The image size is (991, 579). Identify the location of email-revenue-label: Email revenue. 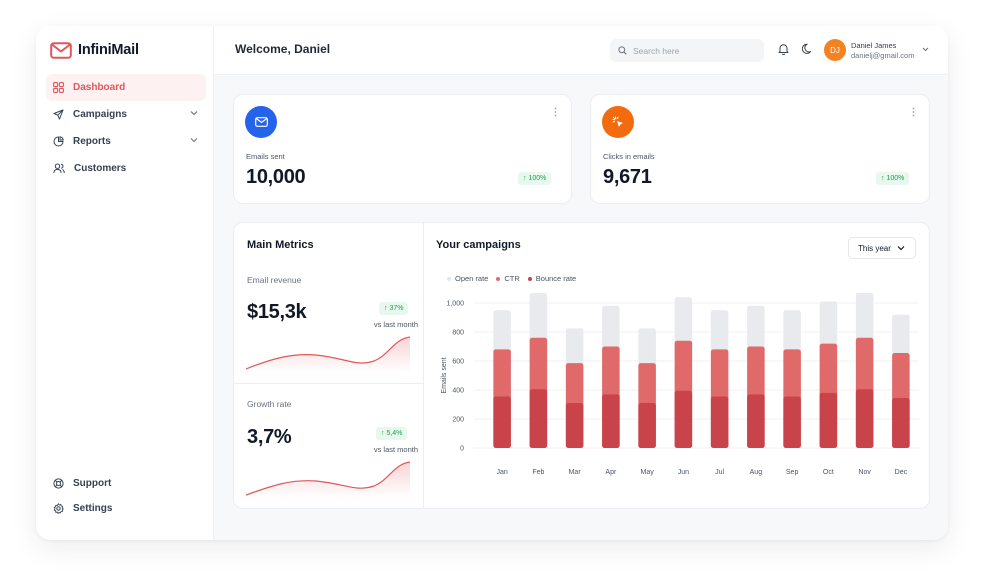
(274, 280).